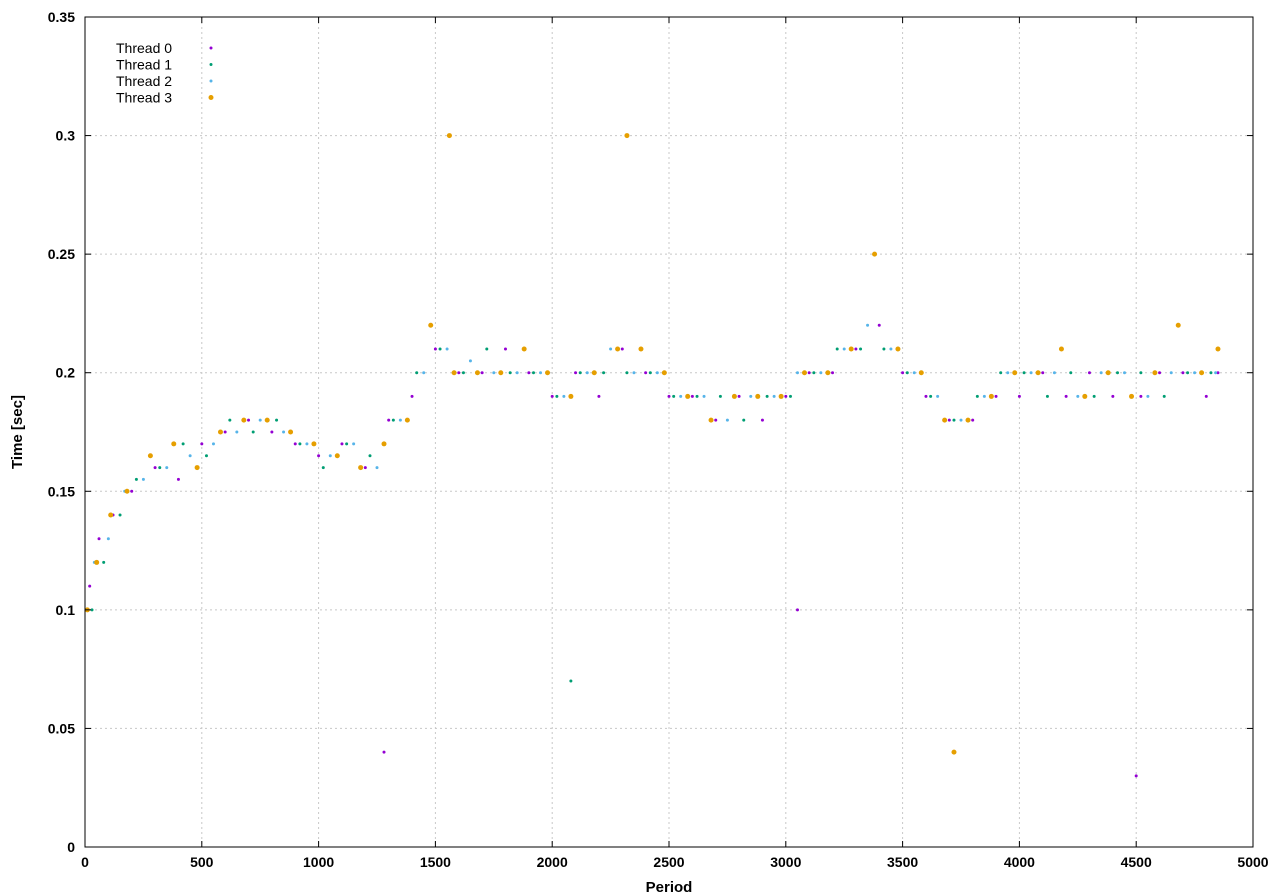 The height and width of the screenshot is (896, 1280). Describe the element at coordinates (144, 48) in the screenshot. I see `legend-label: Thread 0` at that location.